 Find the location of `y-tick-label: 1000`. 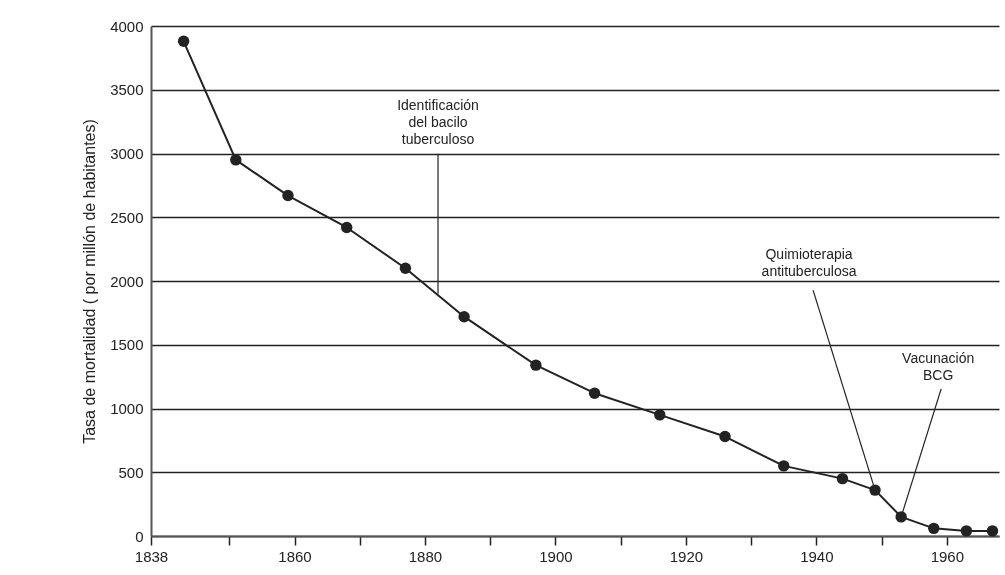

y-tick-label: 1000 is located at coordinates (127, 408).